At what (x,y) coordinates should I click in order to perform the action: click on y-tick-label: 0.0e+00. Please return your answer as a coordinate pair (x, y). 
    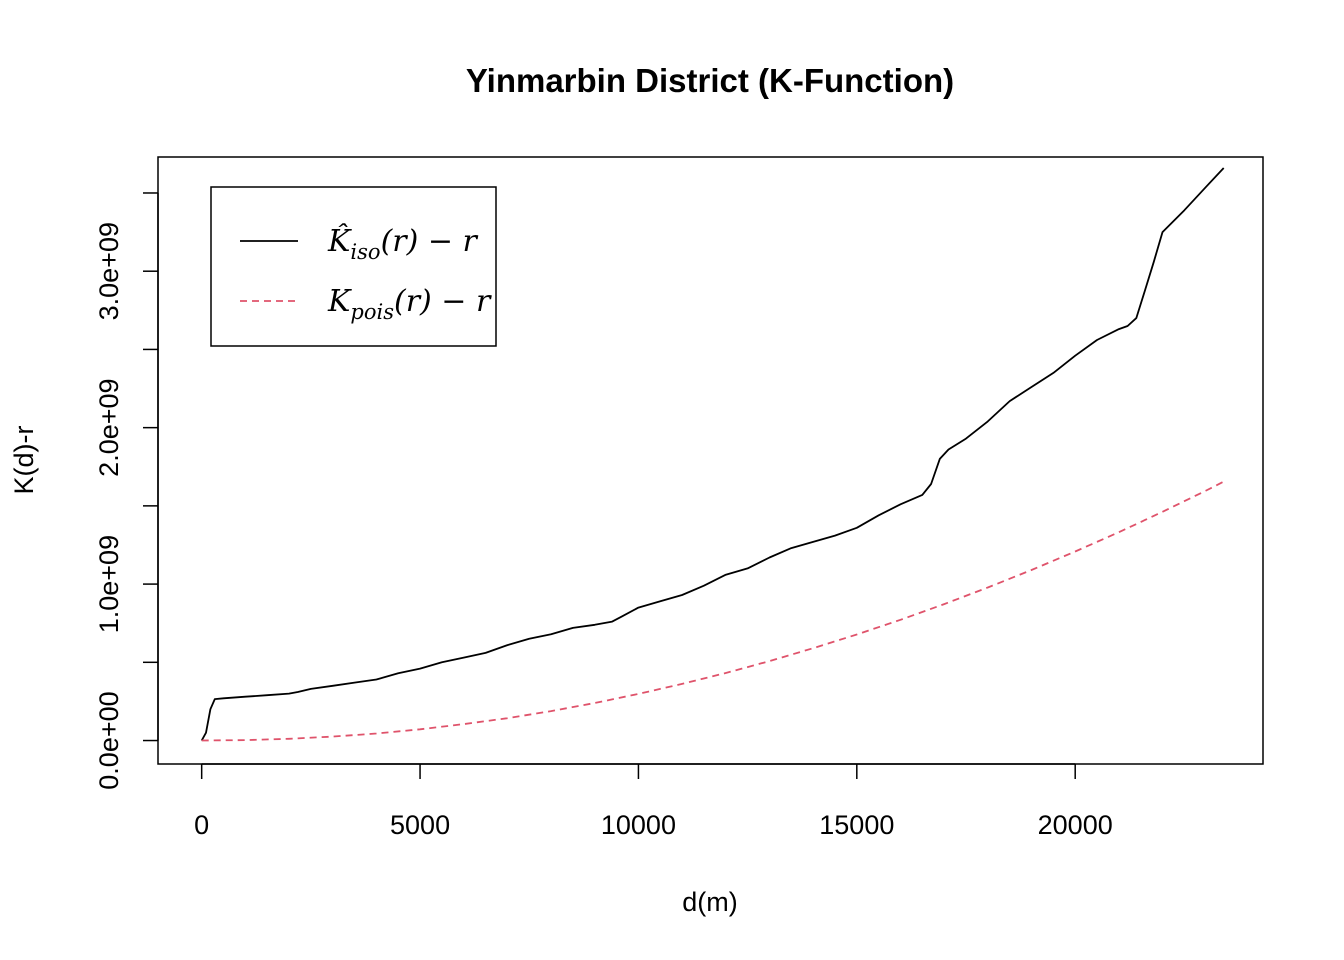
    Looking at the image, I should click on (109, 740).